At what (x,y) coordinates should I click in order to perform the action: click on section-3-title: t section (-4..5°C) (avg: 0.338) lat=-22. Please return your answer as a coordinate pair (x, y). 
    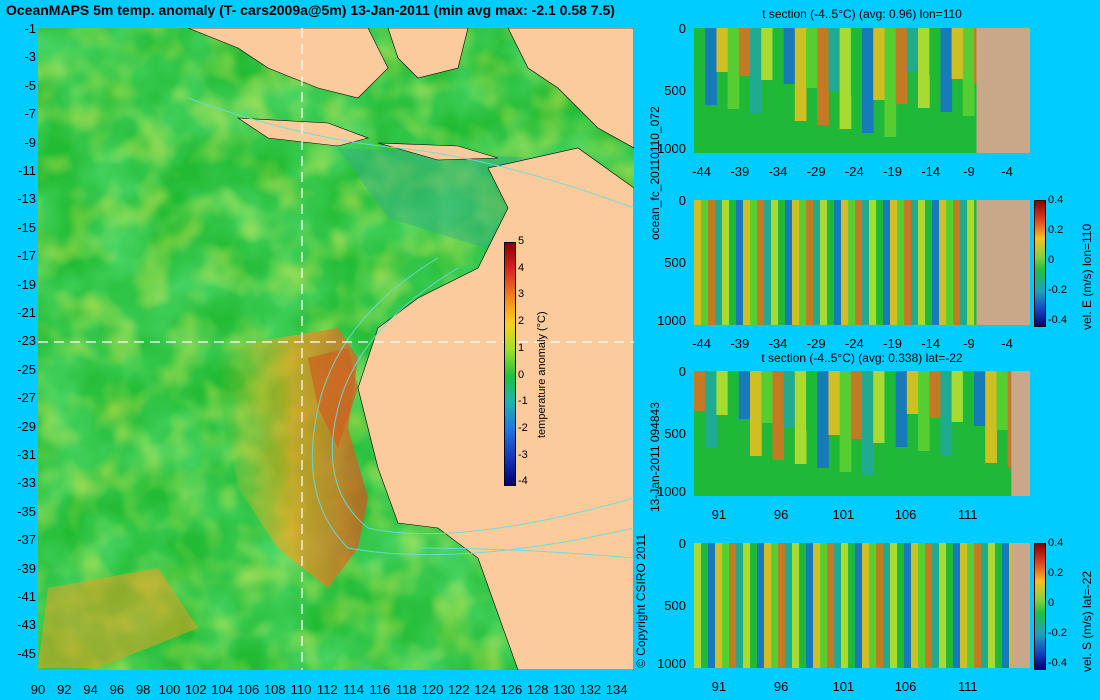
    Looking at the image, I should click on (862, 358).